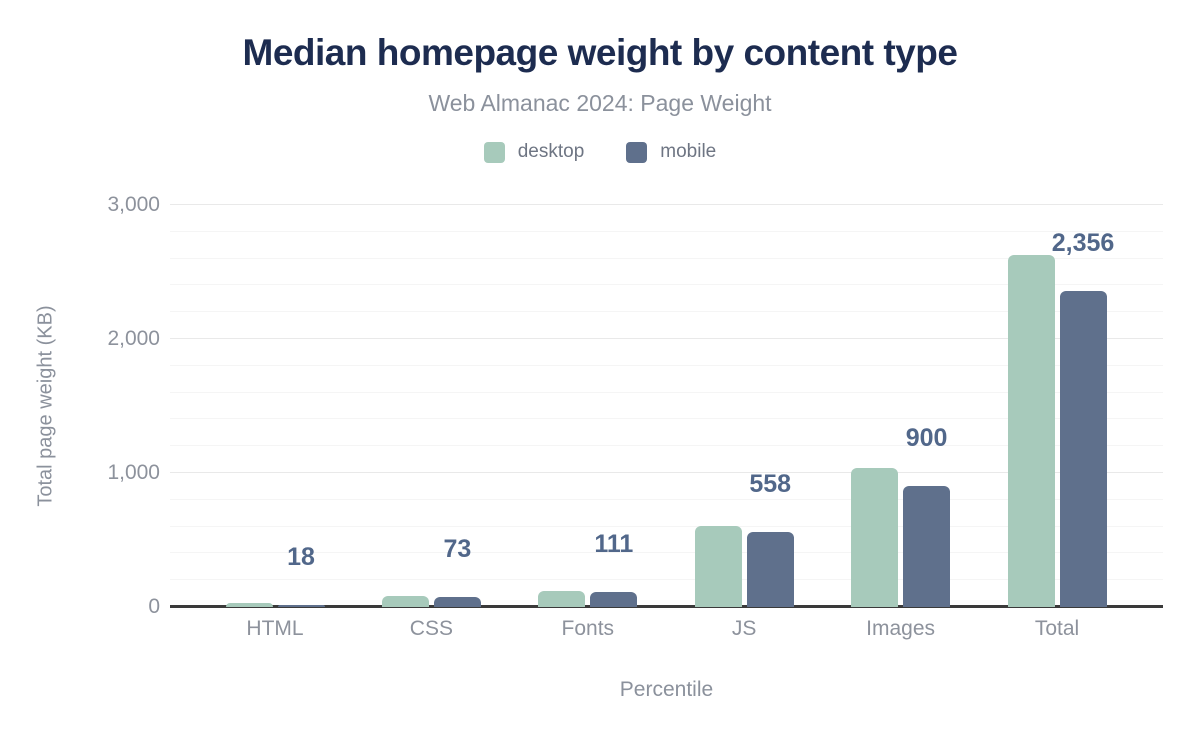  Describe the element at coordinates (770, 569) in the screenshot. I see `bar-mobile-js` at that location.